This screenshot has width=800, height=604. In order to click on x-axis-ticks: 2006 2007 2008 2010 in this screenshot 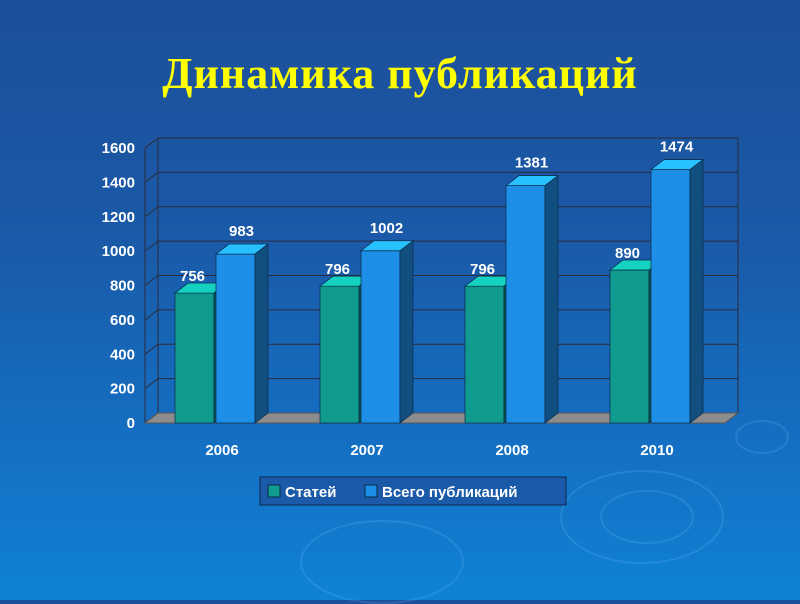, I will do `click(439, 450)`.